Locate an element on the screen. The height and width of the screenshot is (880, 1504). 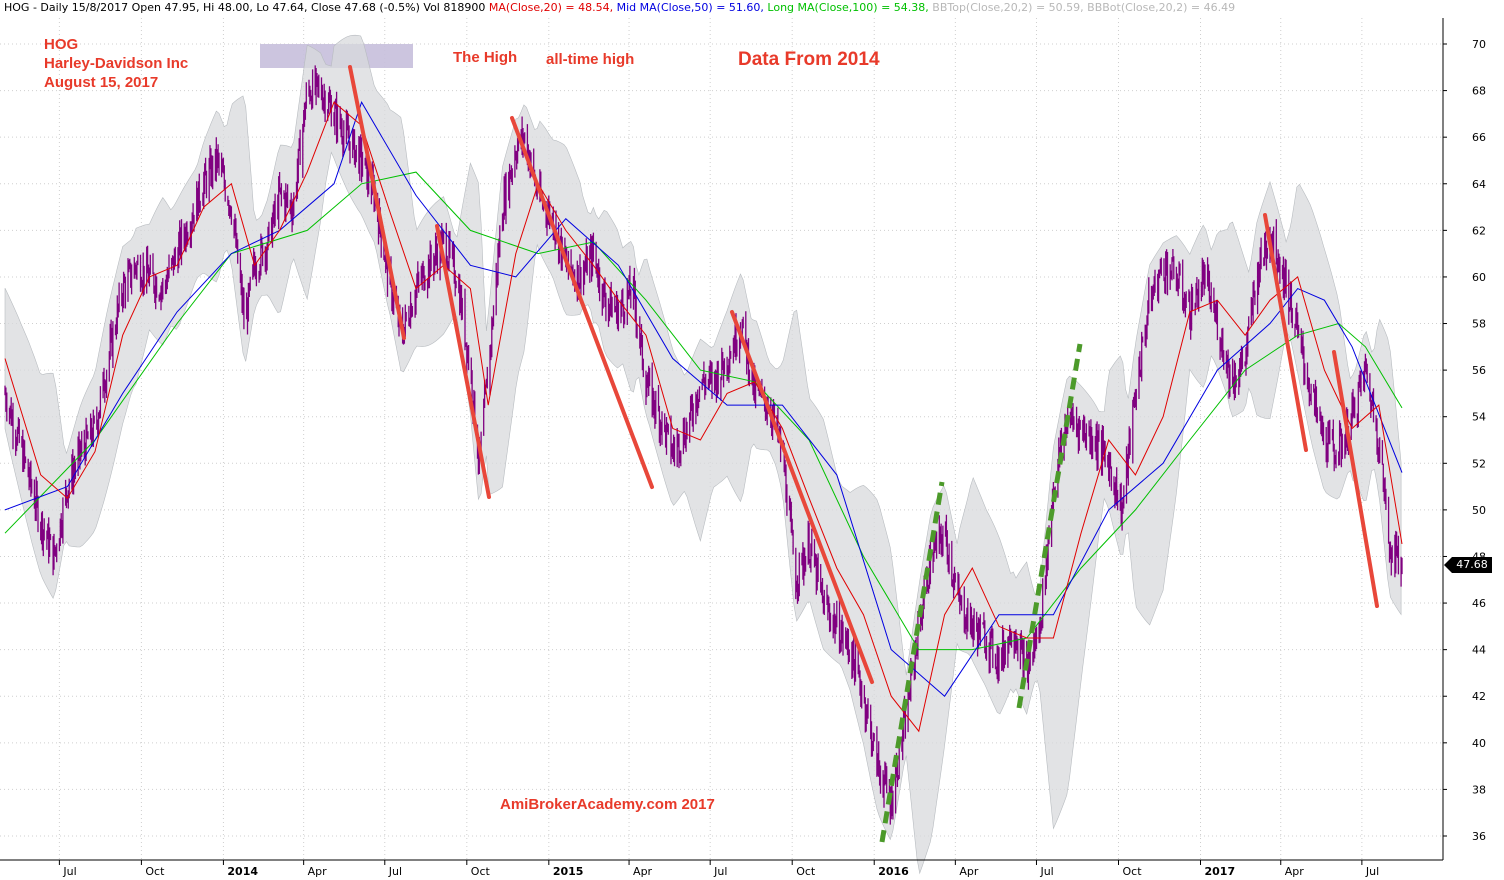
x-tick-label: 2016 is located at coordinates (893, 871).